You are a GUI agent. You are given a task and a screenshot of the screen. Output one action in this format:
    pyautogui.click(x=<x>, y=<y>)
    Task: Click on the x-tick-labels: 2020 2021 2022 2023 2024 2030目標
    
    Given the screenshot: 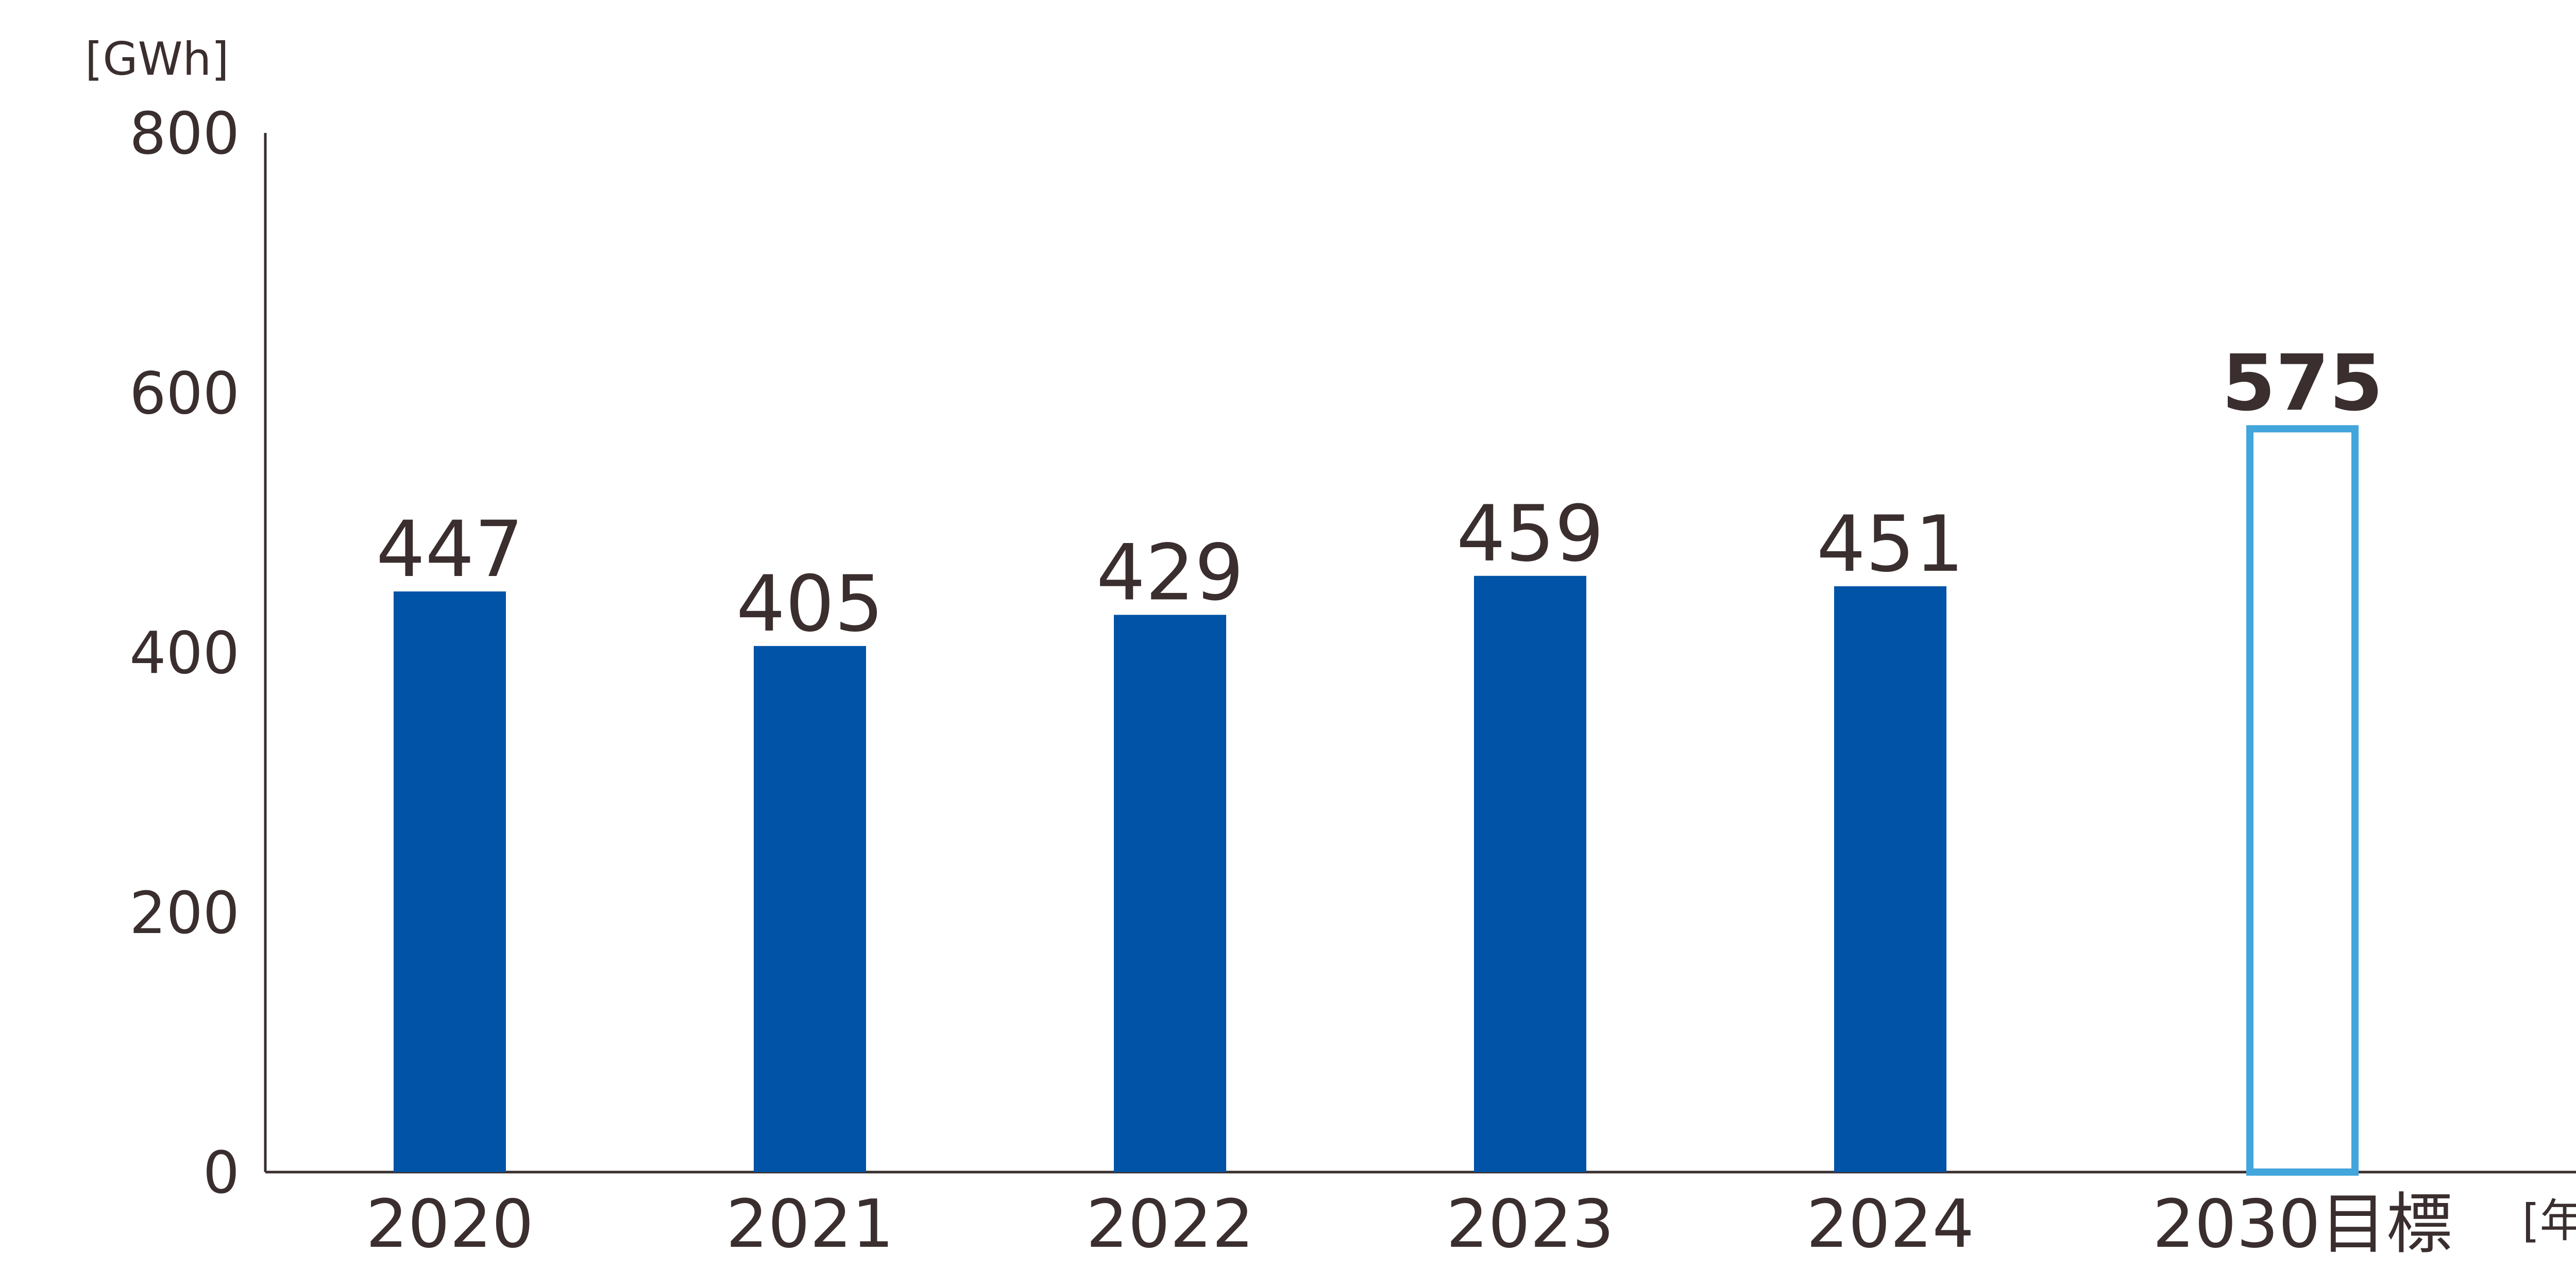 What is the action you would take?
    pyautogui.click(x=1409, y=1224)
    